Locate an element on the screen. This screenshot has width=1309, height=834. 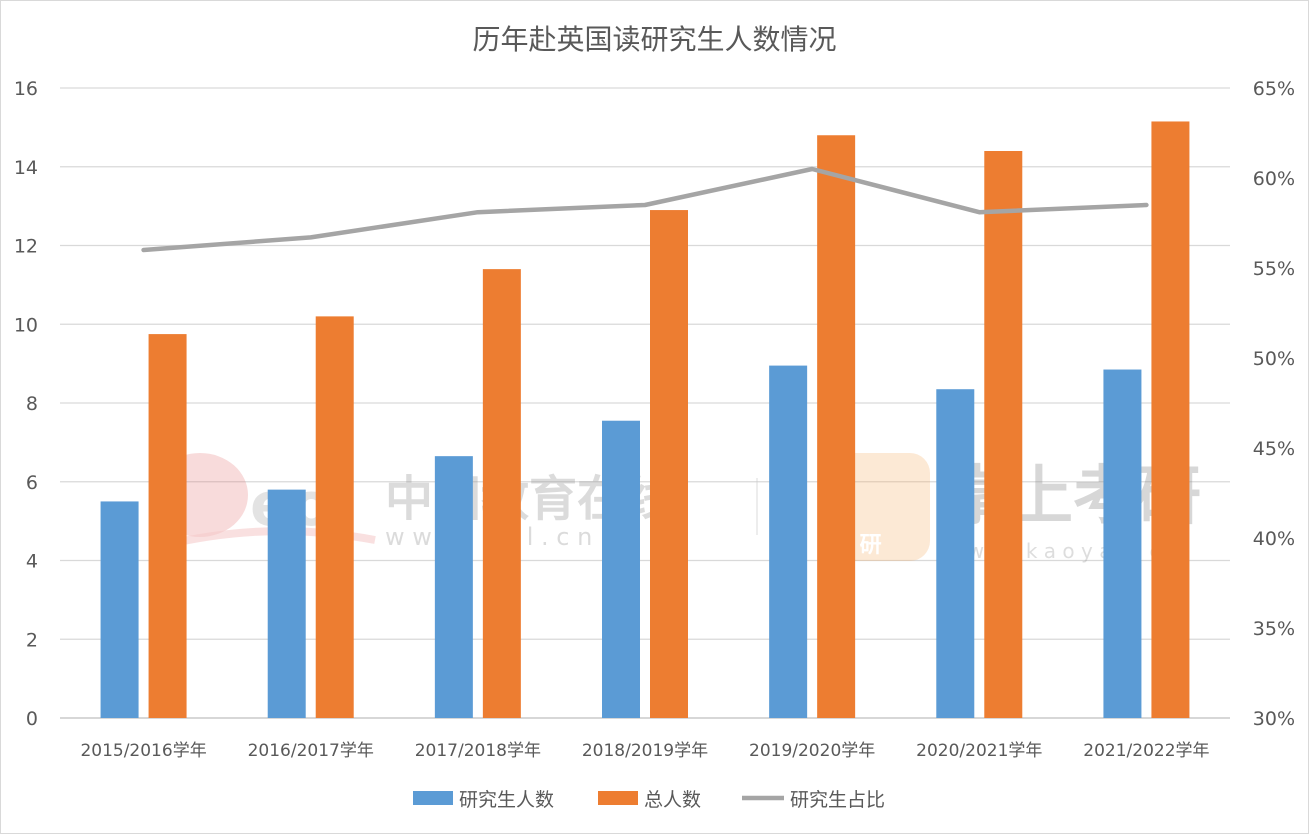
y-right-tick-label: 55% is located at coordinates (1274, 269).